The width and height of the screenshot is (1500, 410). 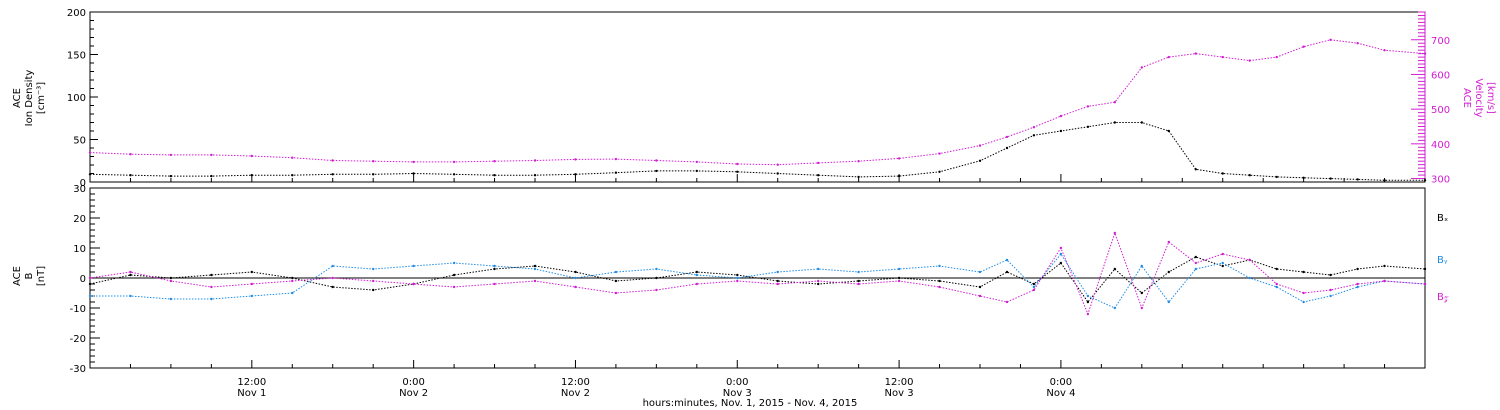 I want to click on density-tick-label: 100, so click(x=76, y=98).